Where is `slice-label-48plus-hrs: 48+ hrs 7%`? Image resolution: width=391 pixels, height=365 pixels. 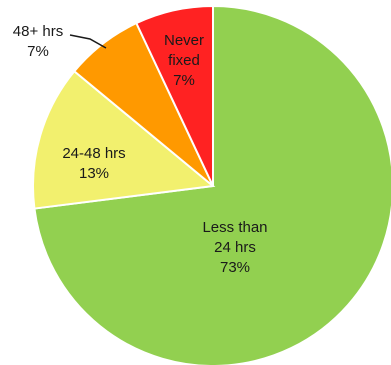 slice-label-48plus-hrs: 48+ hrs 7% is located at coordinates (38, 41).